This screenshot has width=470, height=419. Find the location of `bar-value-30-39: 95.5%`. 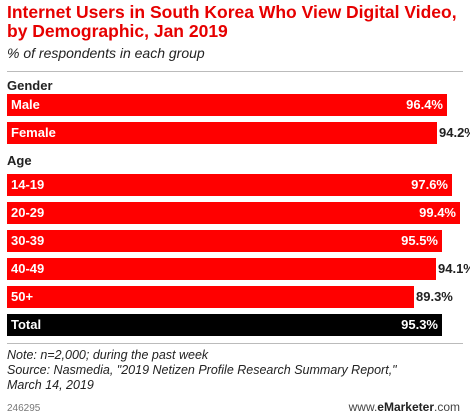

bar-value-30-39: 95.5% is located at coordinates (419, 240).